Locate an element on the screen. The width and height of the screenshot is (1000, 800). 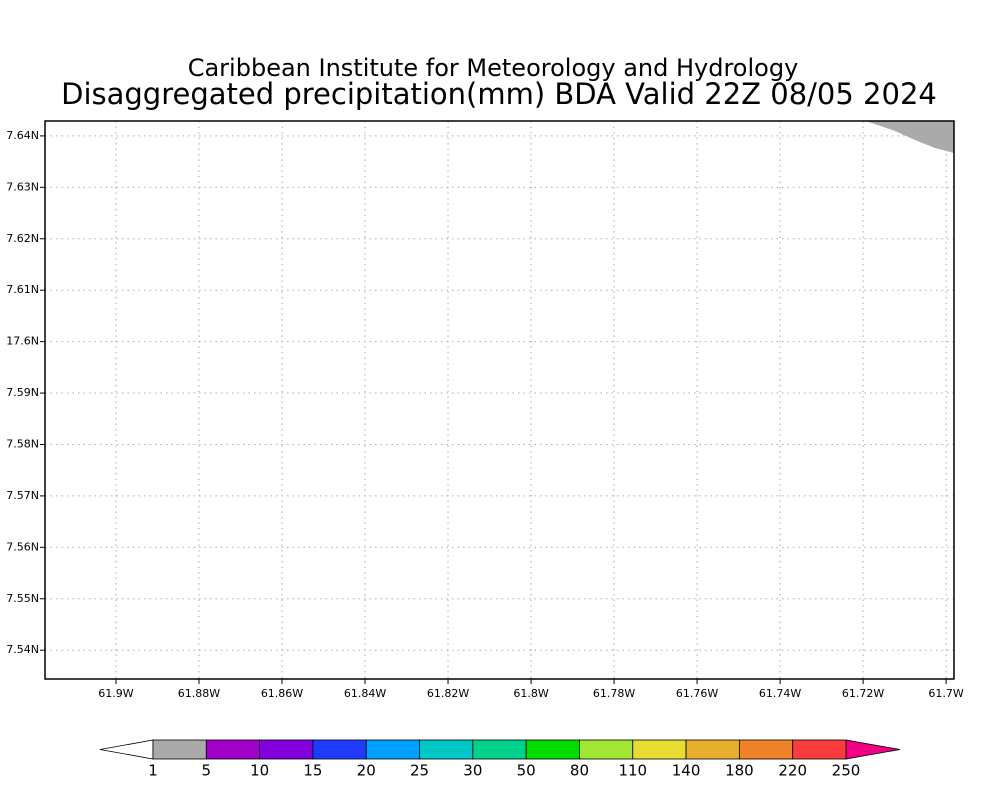
y-tick-label: 7.58N is located at coordinates (22, 443).